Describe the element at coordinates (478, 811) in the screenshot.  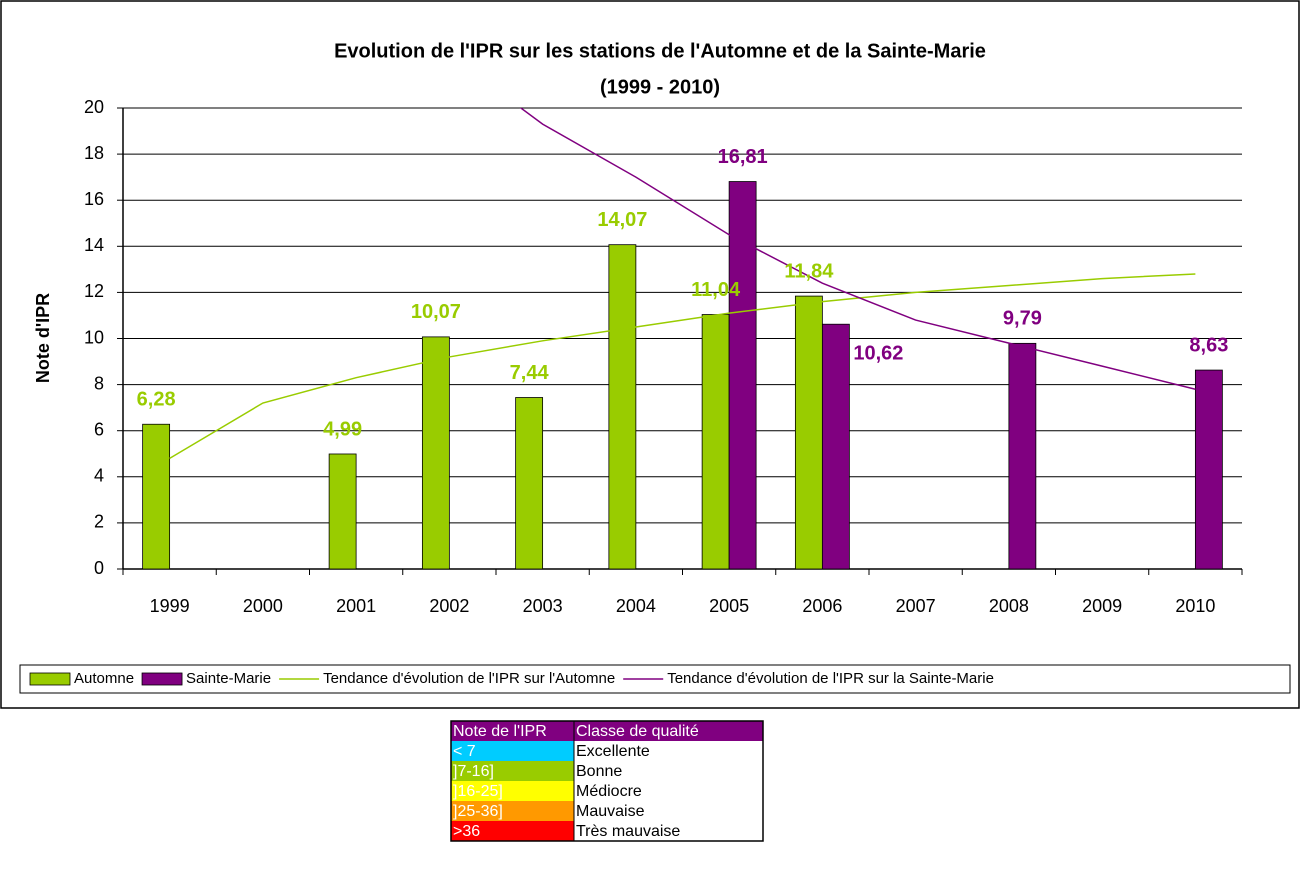
I see `table-cell: ]25-36]` at that location.